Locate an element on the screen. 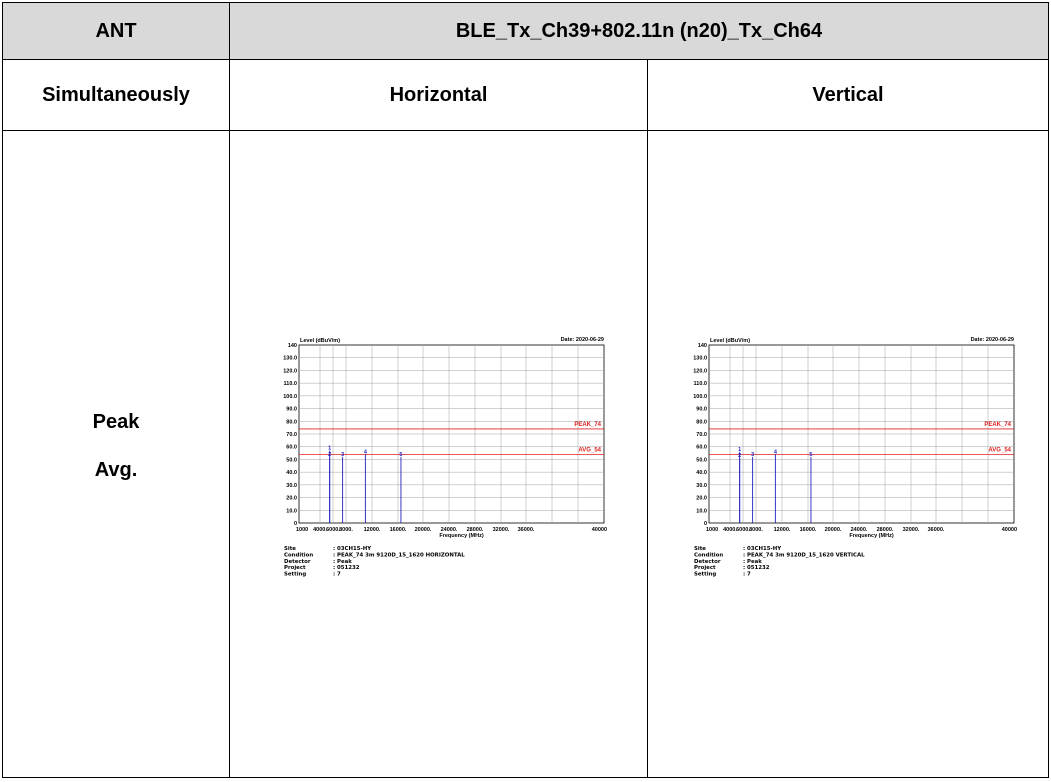  y-tick-label: 20.0 is located at coordinates (701, 499).